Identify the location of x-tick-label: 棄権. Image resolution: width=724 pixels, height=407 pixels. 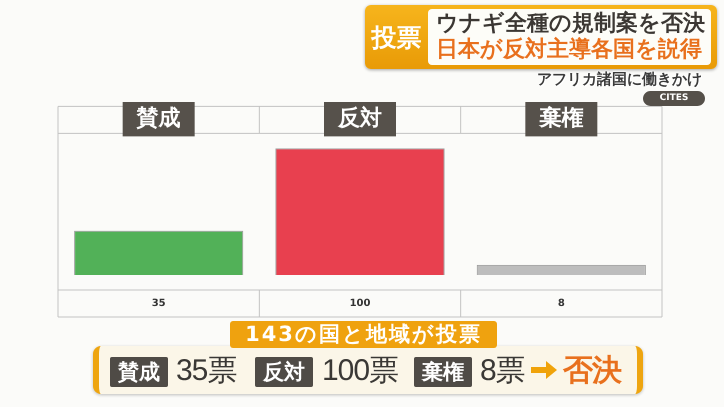
(561, 117).